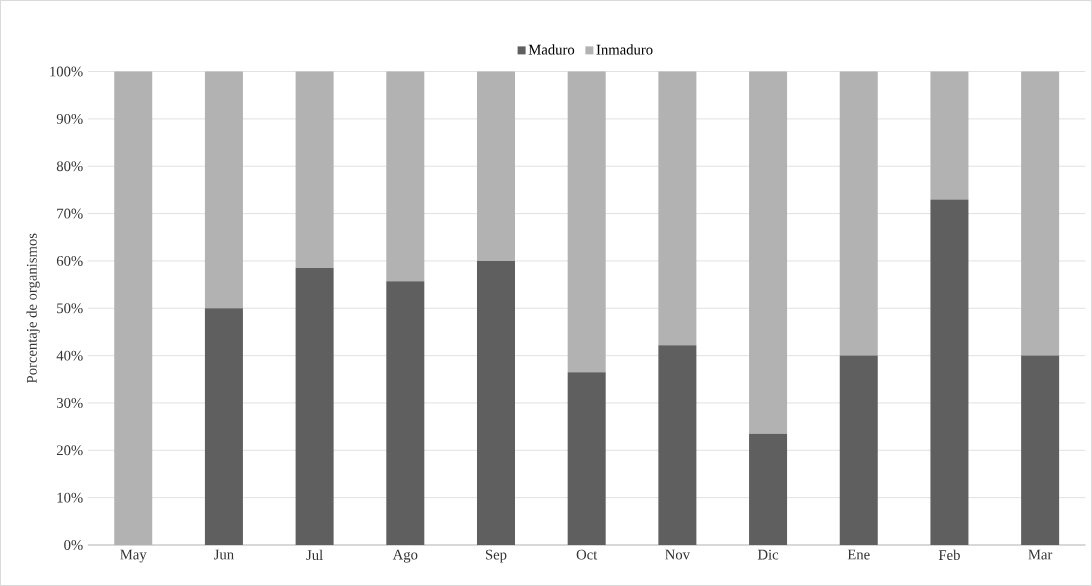 Image resolution: width=1092 pixels, height=586 pixels. I want to click on y-tick-label: 80%, so click(69, 166).